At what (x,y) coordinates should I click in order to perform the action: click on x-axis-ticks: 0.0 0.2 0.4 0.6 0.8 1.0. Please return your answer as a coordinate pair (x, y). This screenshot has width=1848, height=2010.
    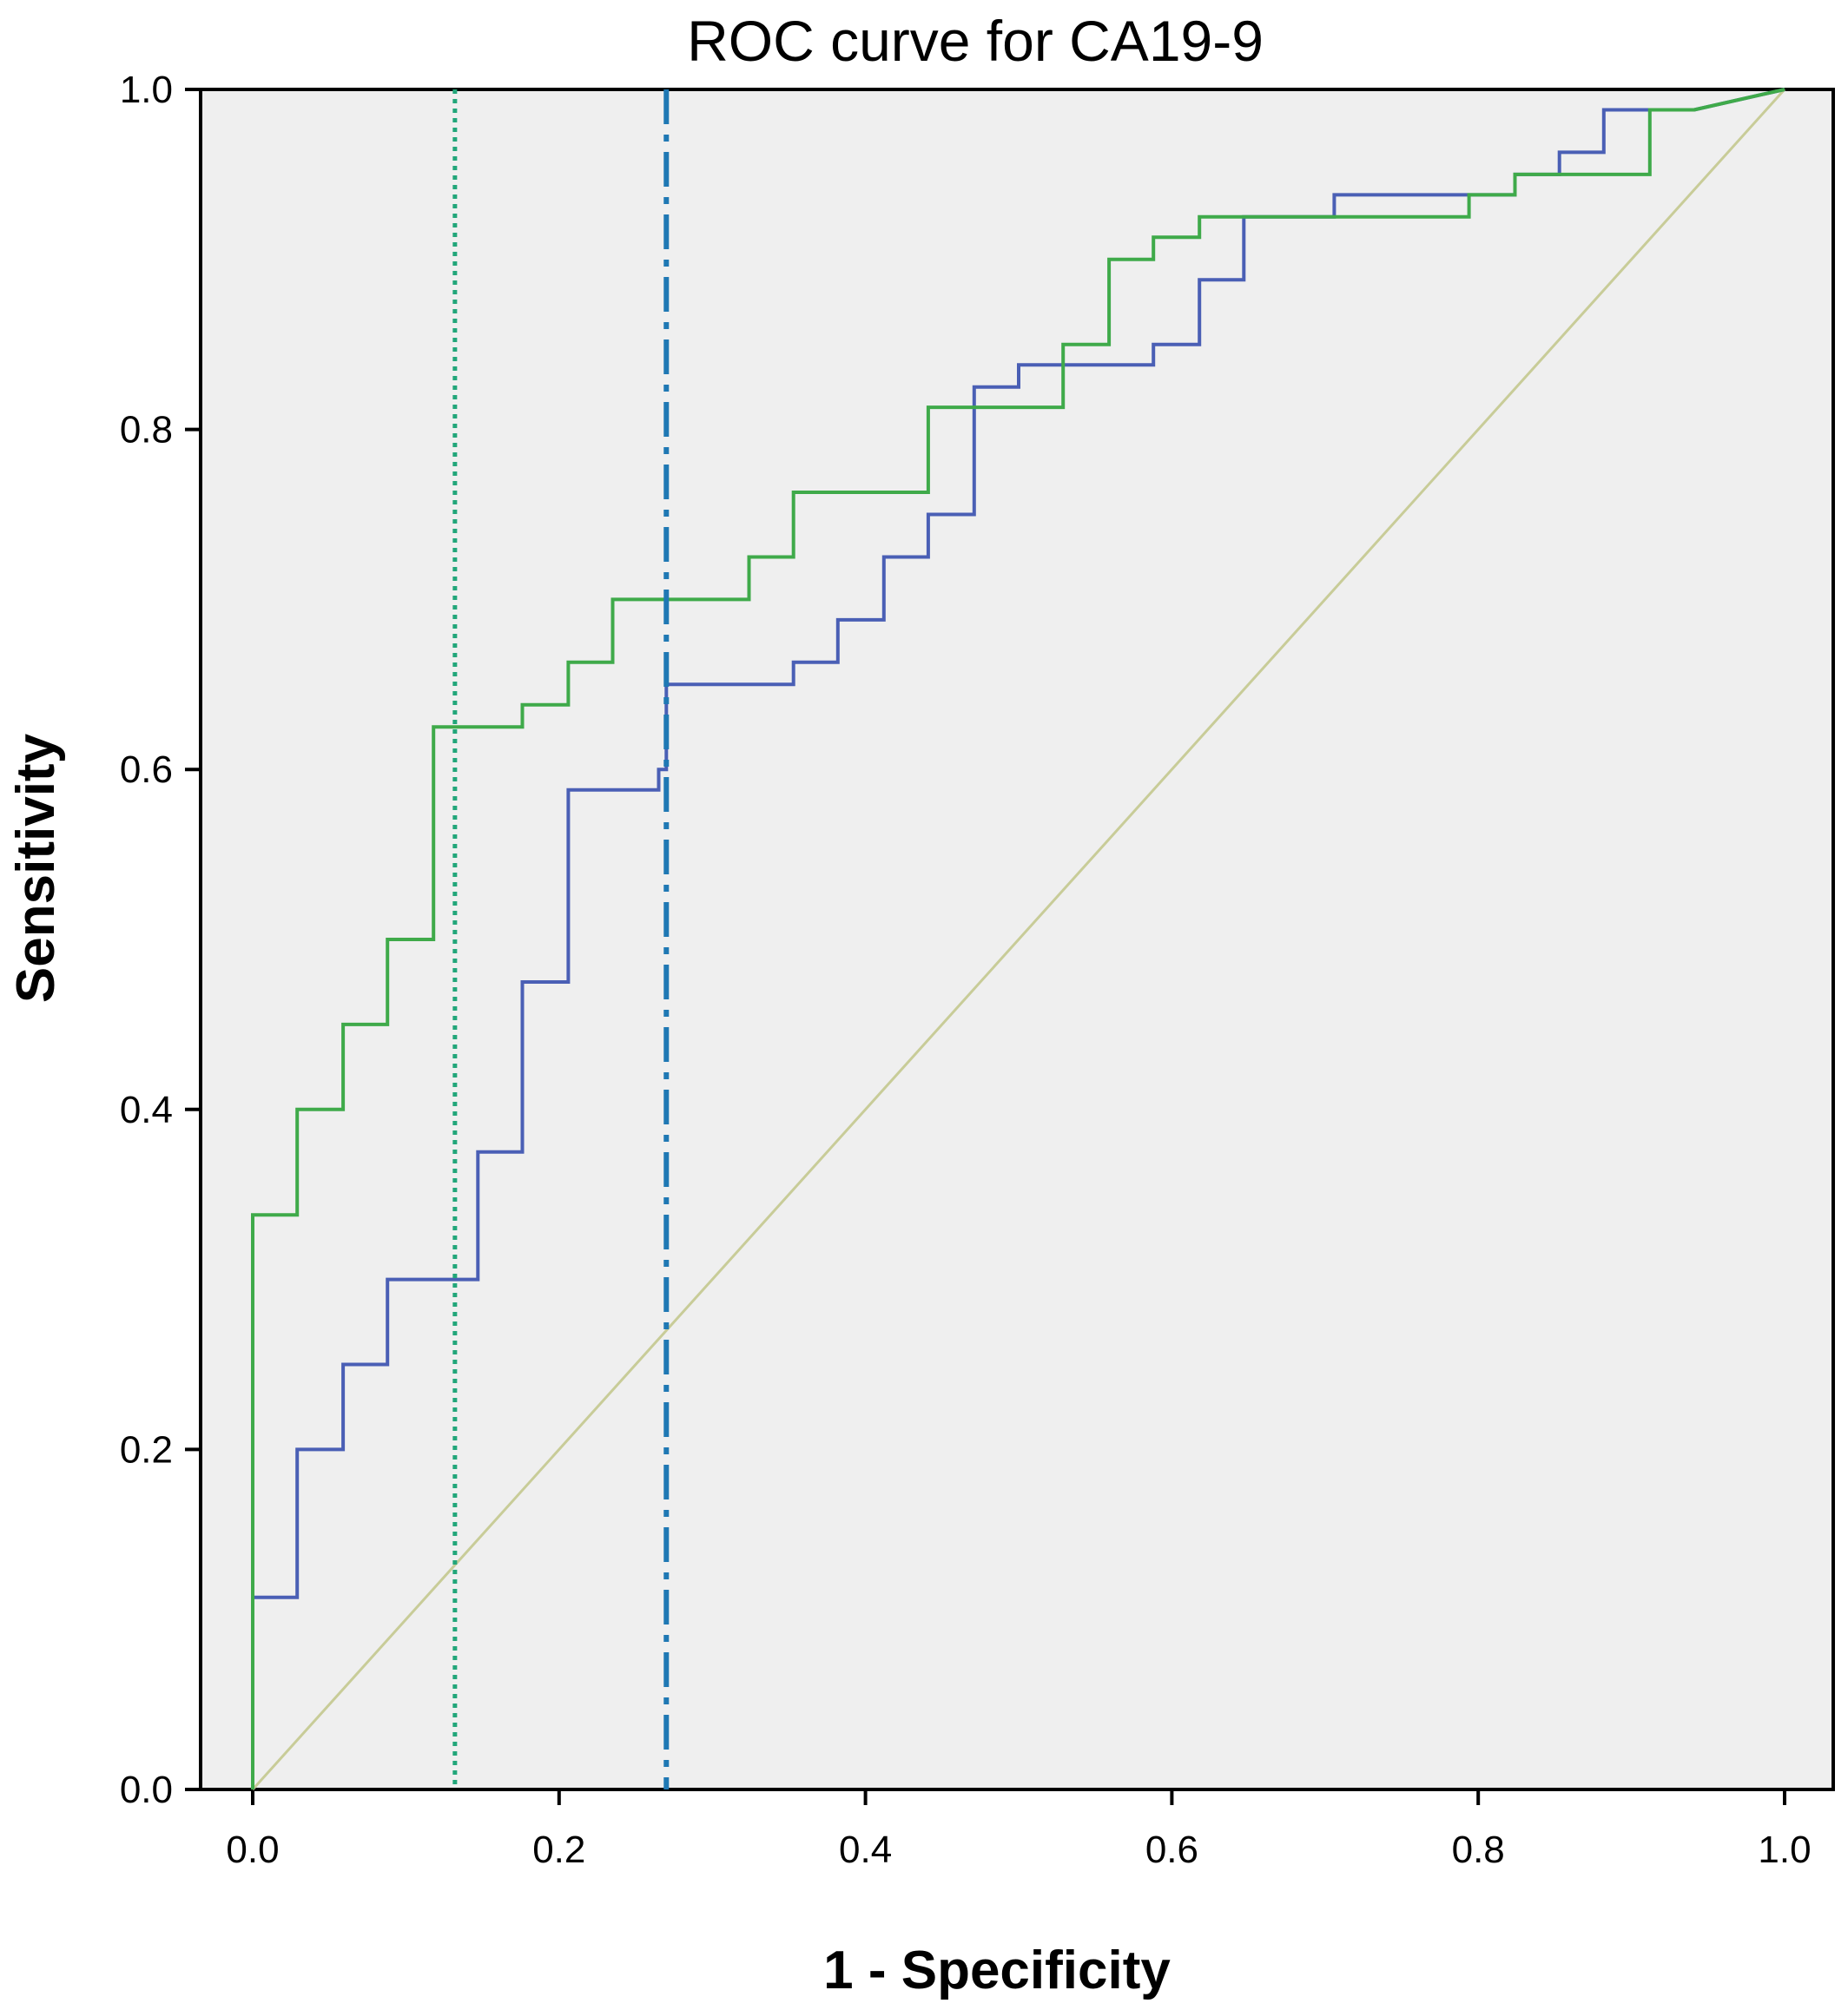
    Looking at the image, I should click on (1019, 1830).